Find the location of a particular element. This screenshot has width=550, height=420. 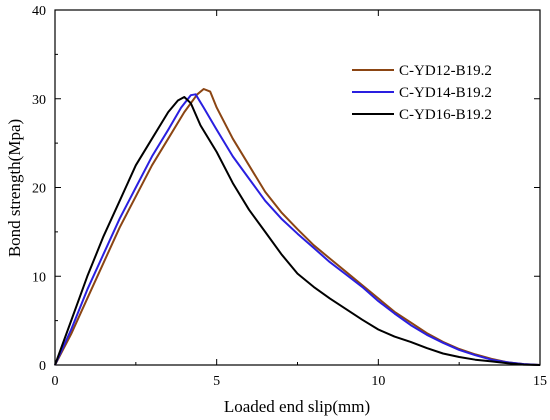

legend-label-C-YD14-B19.2: C-YD14-B19.2 is located at coordinates (445, 93).